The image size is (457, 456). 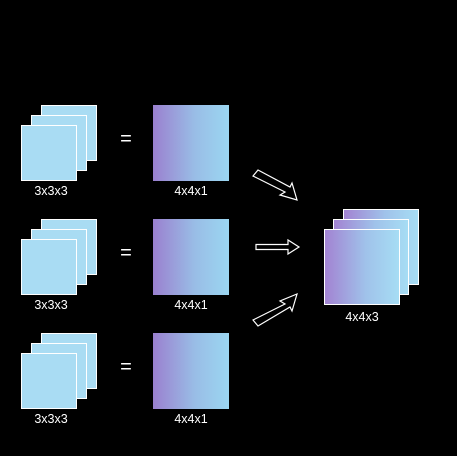 I want to click on output-label: 4x4x3, so click(x=362, y=317).